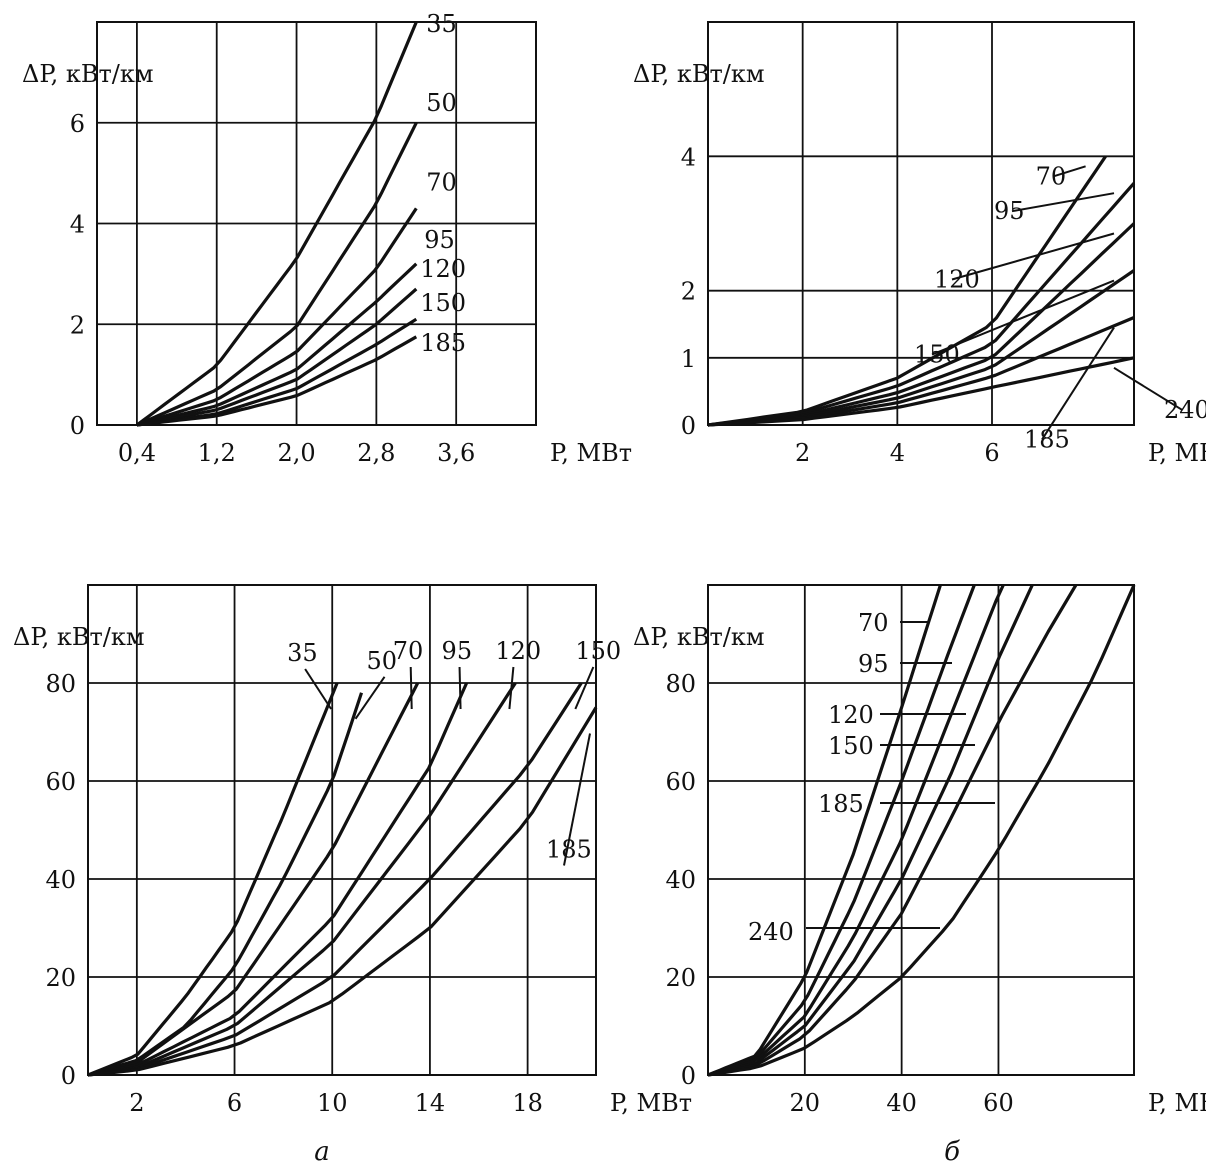 This screenshot has width=1206, height=1172. What do you see at coordinates (430, 1103) in the screenshot?
I see `x-tick-label: 14` at bounding box center [430, 1103].